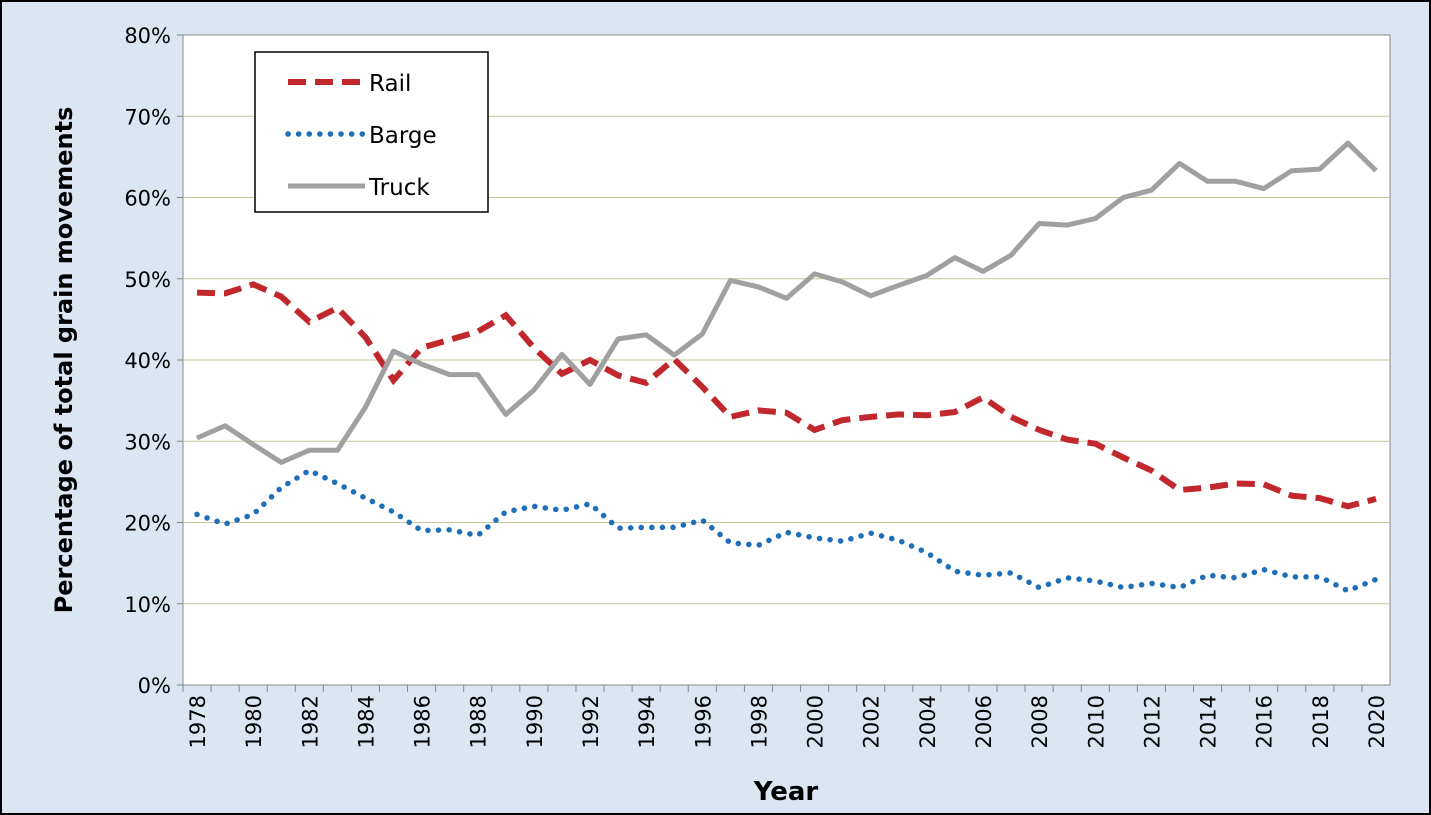 The image size is (1431, 815). What do you see at coordinates (147, 361) in the screenshot?
I see `y-tick-label: 40%` at bounding box center [147, 361].